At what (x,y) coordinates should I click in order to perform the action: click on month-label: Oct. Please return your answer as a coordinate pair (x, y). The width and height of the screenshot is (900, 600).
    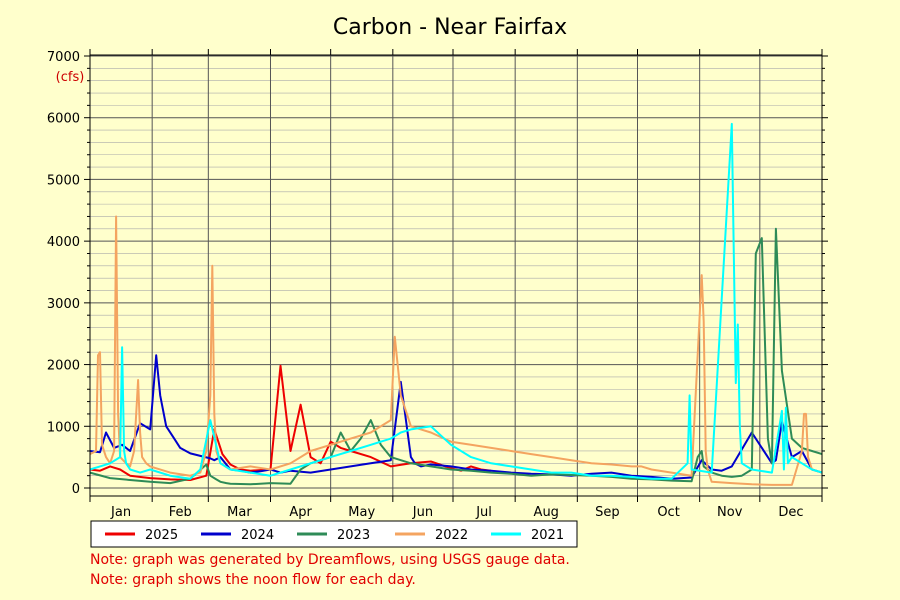
    Looking at the image, I should click on (668, 512).